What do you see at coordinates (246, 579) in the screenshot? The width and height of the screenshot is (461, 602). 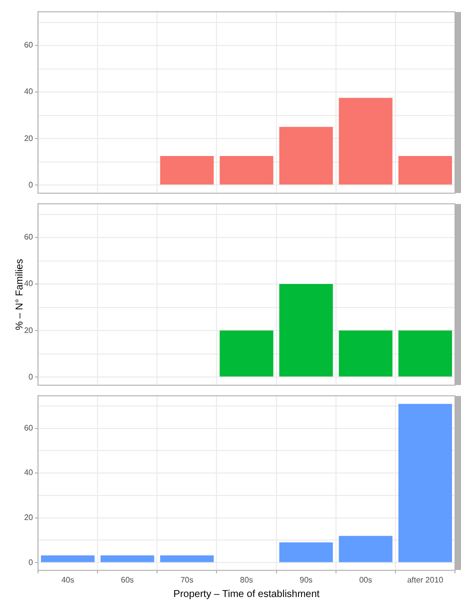 I see `x-tick-label: 80s` at bounding box center [246, 579].